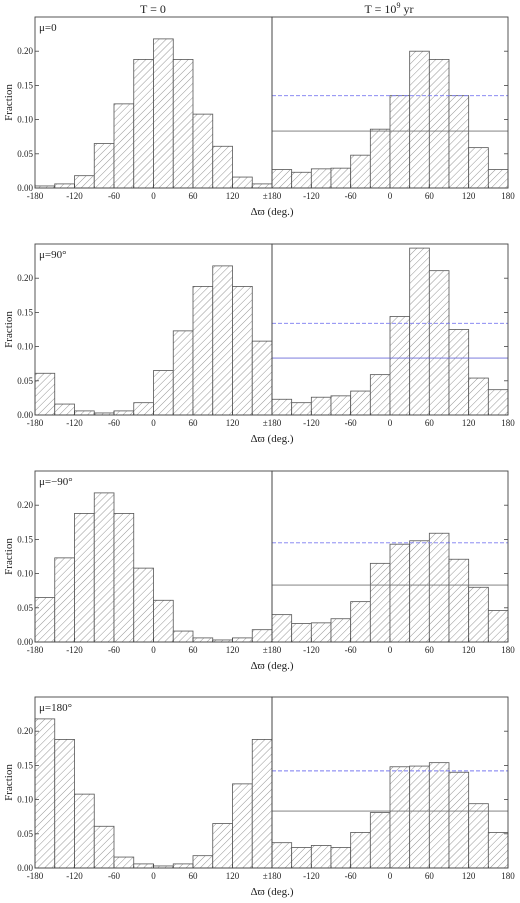 The height and width of the screenshot is (903, 520). I want to click on y-axis-label: Fraction, so click(9, 556).